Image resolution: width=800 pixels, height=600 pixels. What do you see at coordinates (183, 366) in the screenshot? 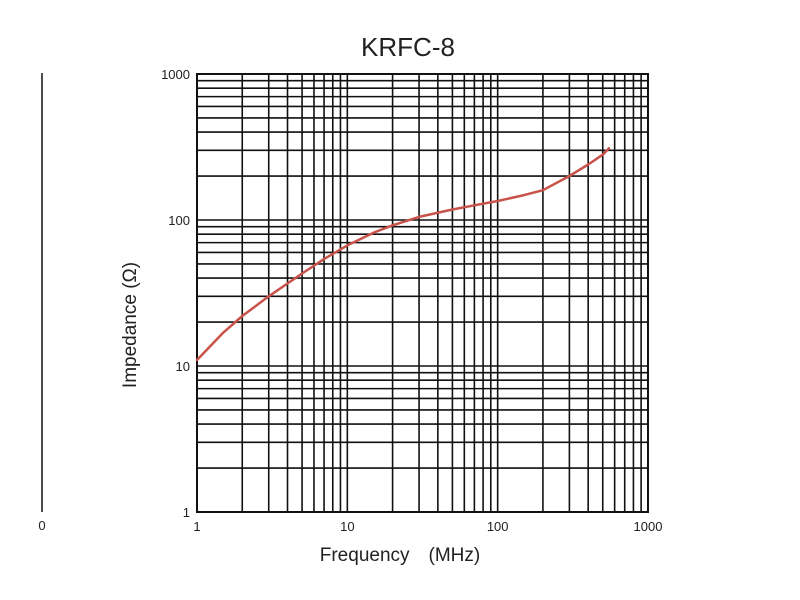
I see `y-tick-label: 10` at bounding box center [183, 366].